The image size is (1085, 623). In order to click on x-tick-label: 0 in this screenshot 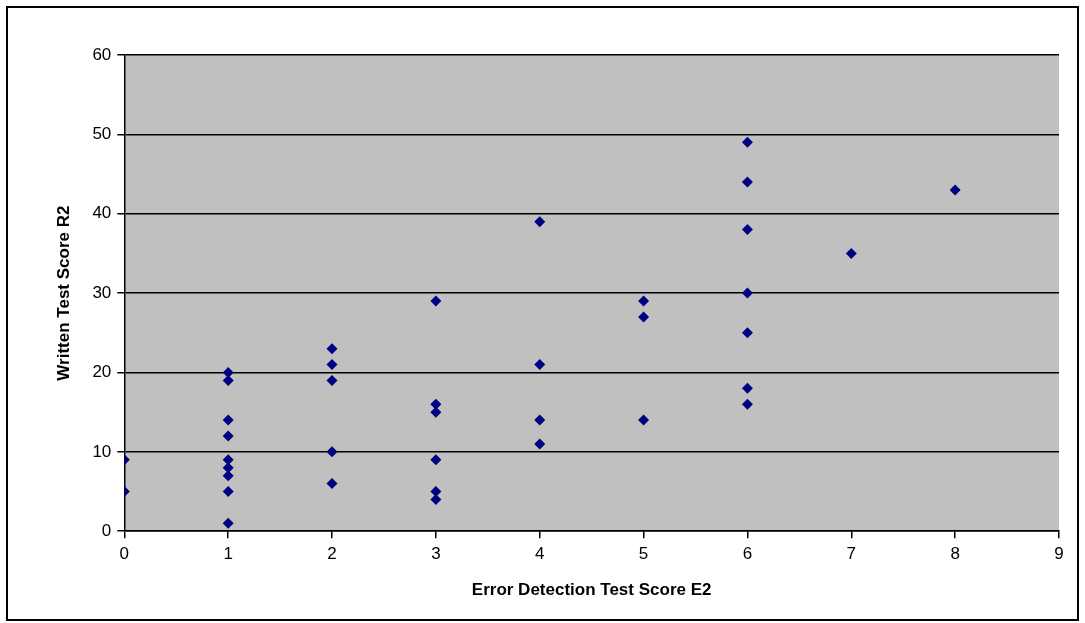, I will do `click(124, 554)`.